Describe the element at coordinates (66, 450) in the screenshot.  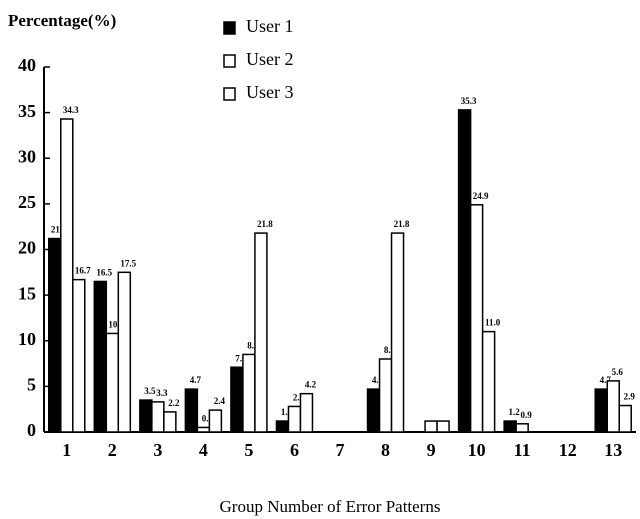
I see `x-tick-label: 1` at that location.